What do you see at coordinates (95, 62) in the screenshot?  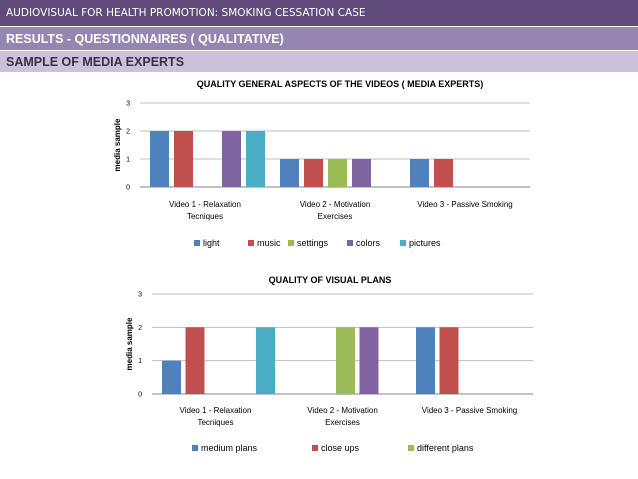 I see `section-header: SAMPLE OF MEDIA EXPERTS` at bounding box center [95, 62].